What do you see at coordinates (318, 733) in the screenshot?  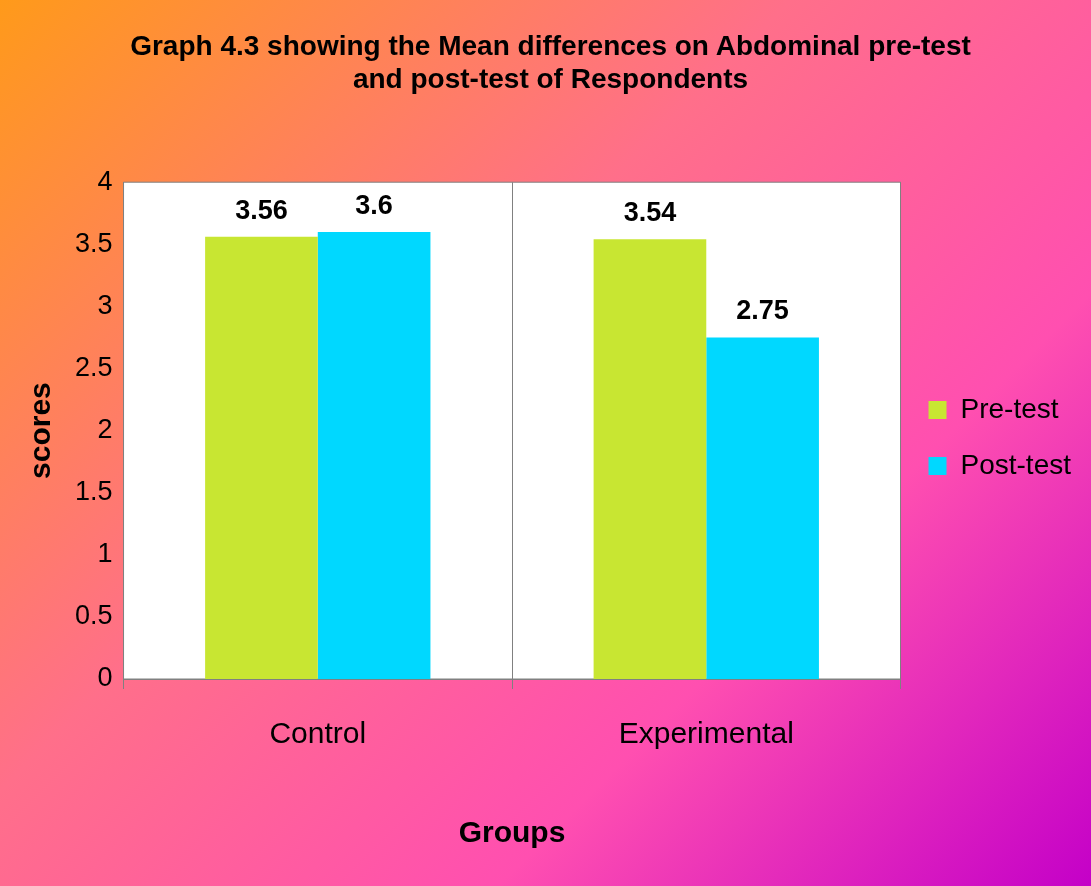 I see `x-tick-label: Control` at bounding box center [318, 733].